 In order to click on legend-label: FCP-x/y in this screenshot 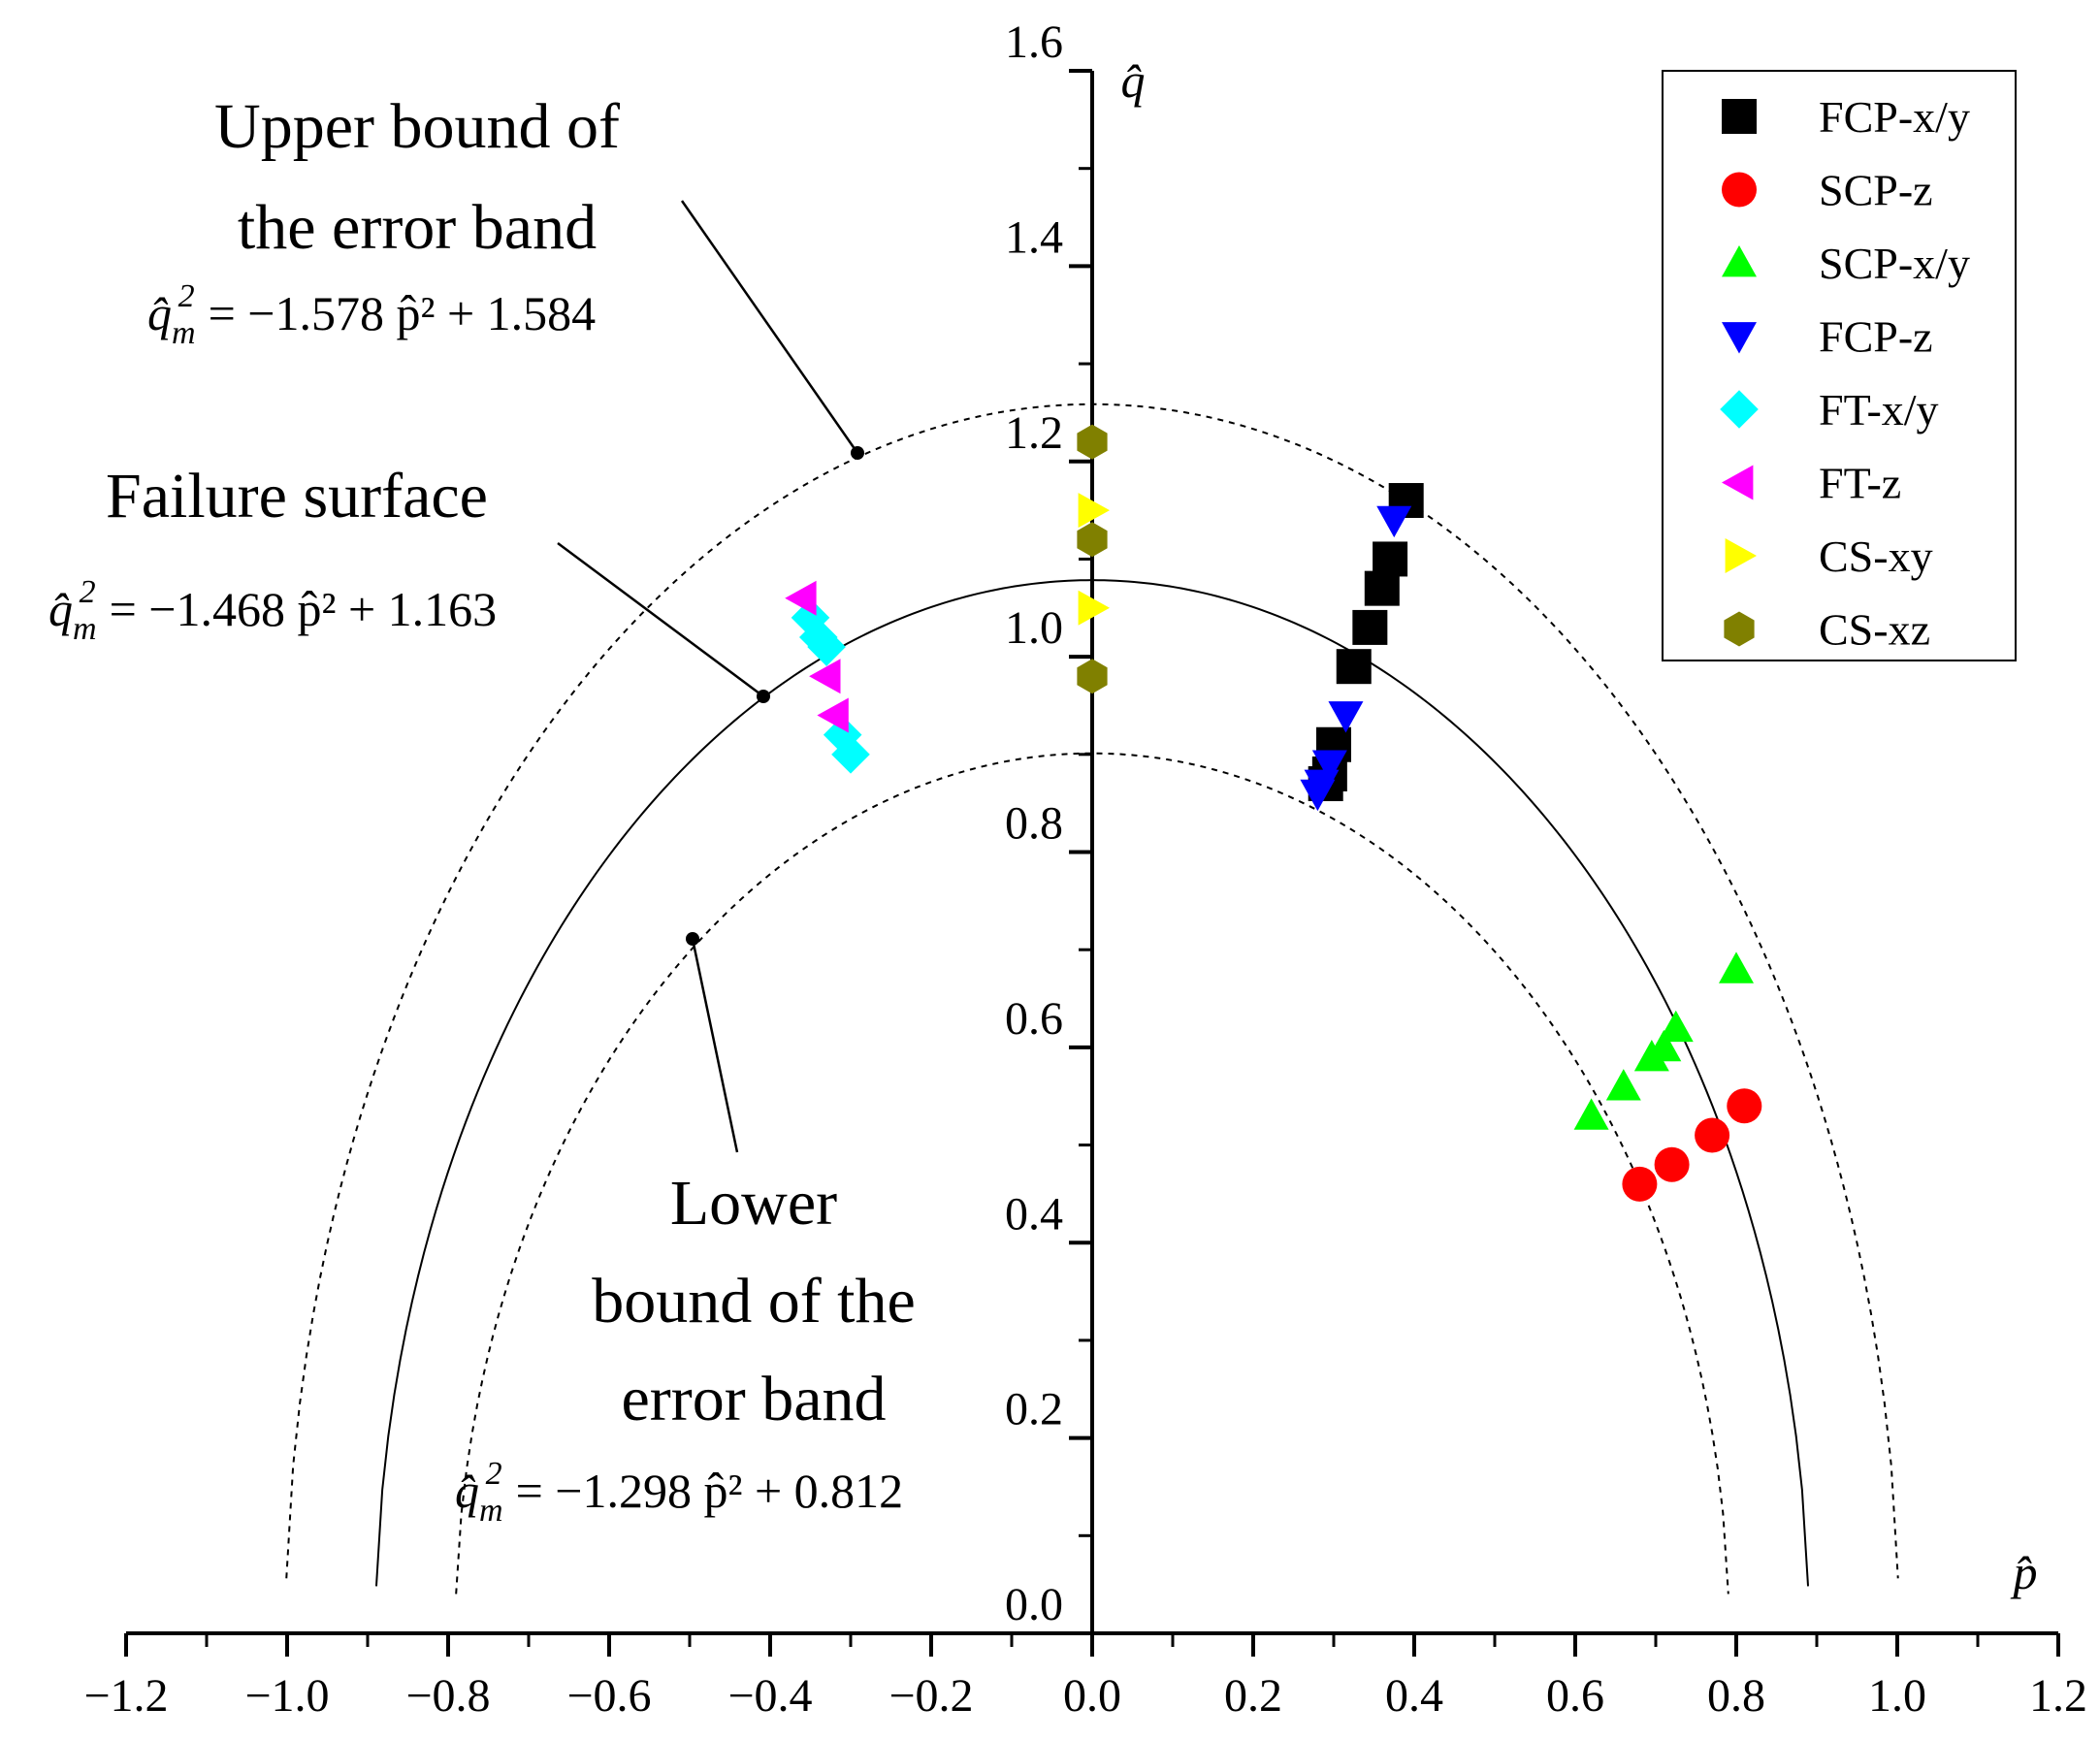, I will do `click(1894, 117)`.